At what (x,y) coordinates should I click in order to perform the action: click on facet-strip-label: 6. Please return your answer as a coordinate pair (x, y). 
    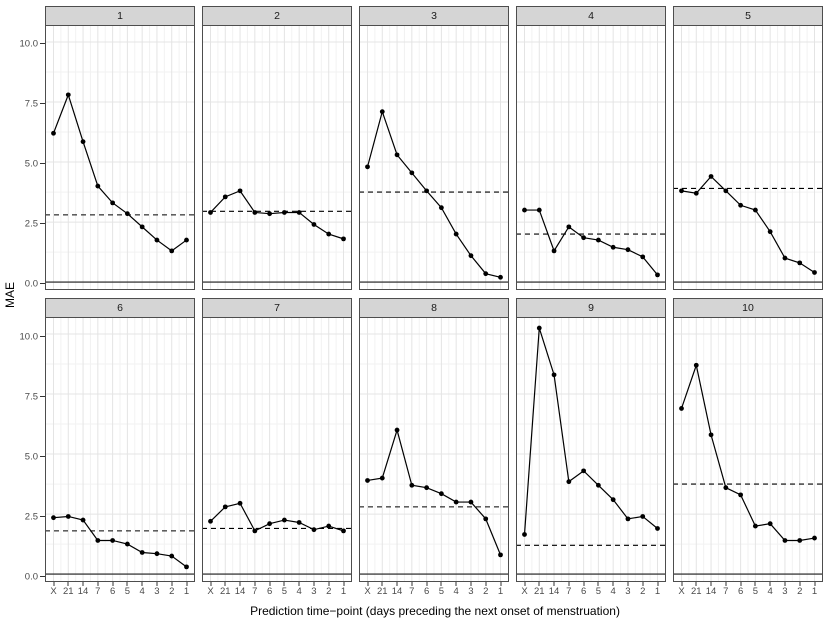
    Looking at the image, I should click on (120, 308).